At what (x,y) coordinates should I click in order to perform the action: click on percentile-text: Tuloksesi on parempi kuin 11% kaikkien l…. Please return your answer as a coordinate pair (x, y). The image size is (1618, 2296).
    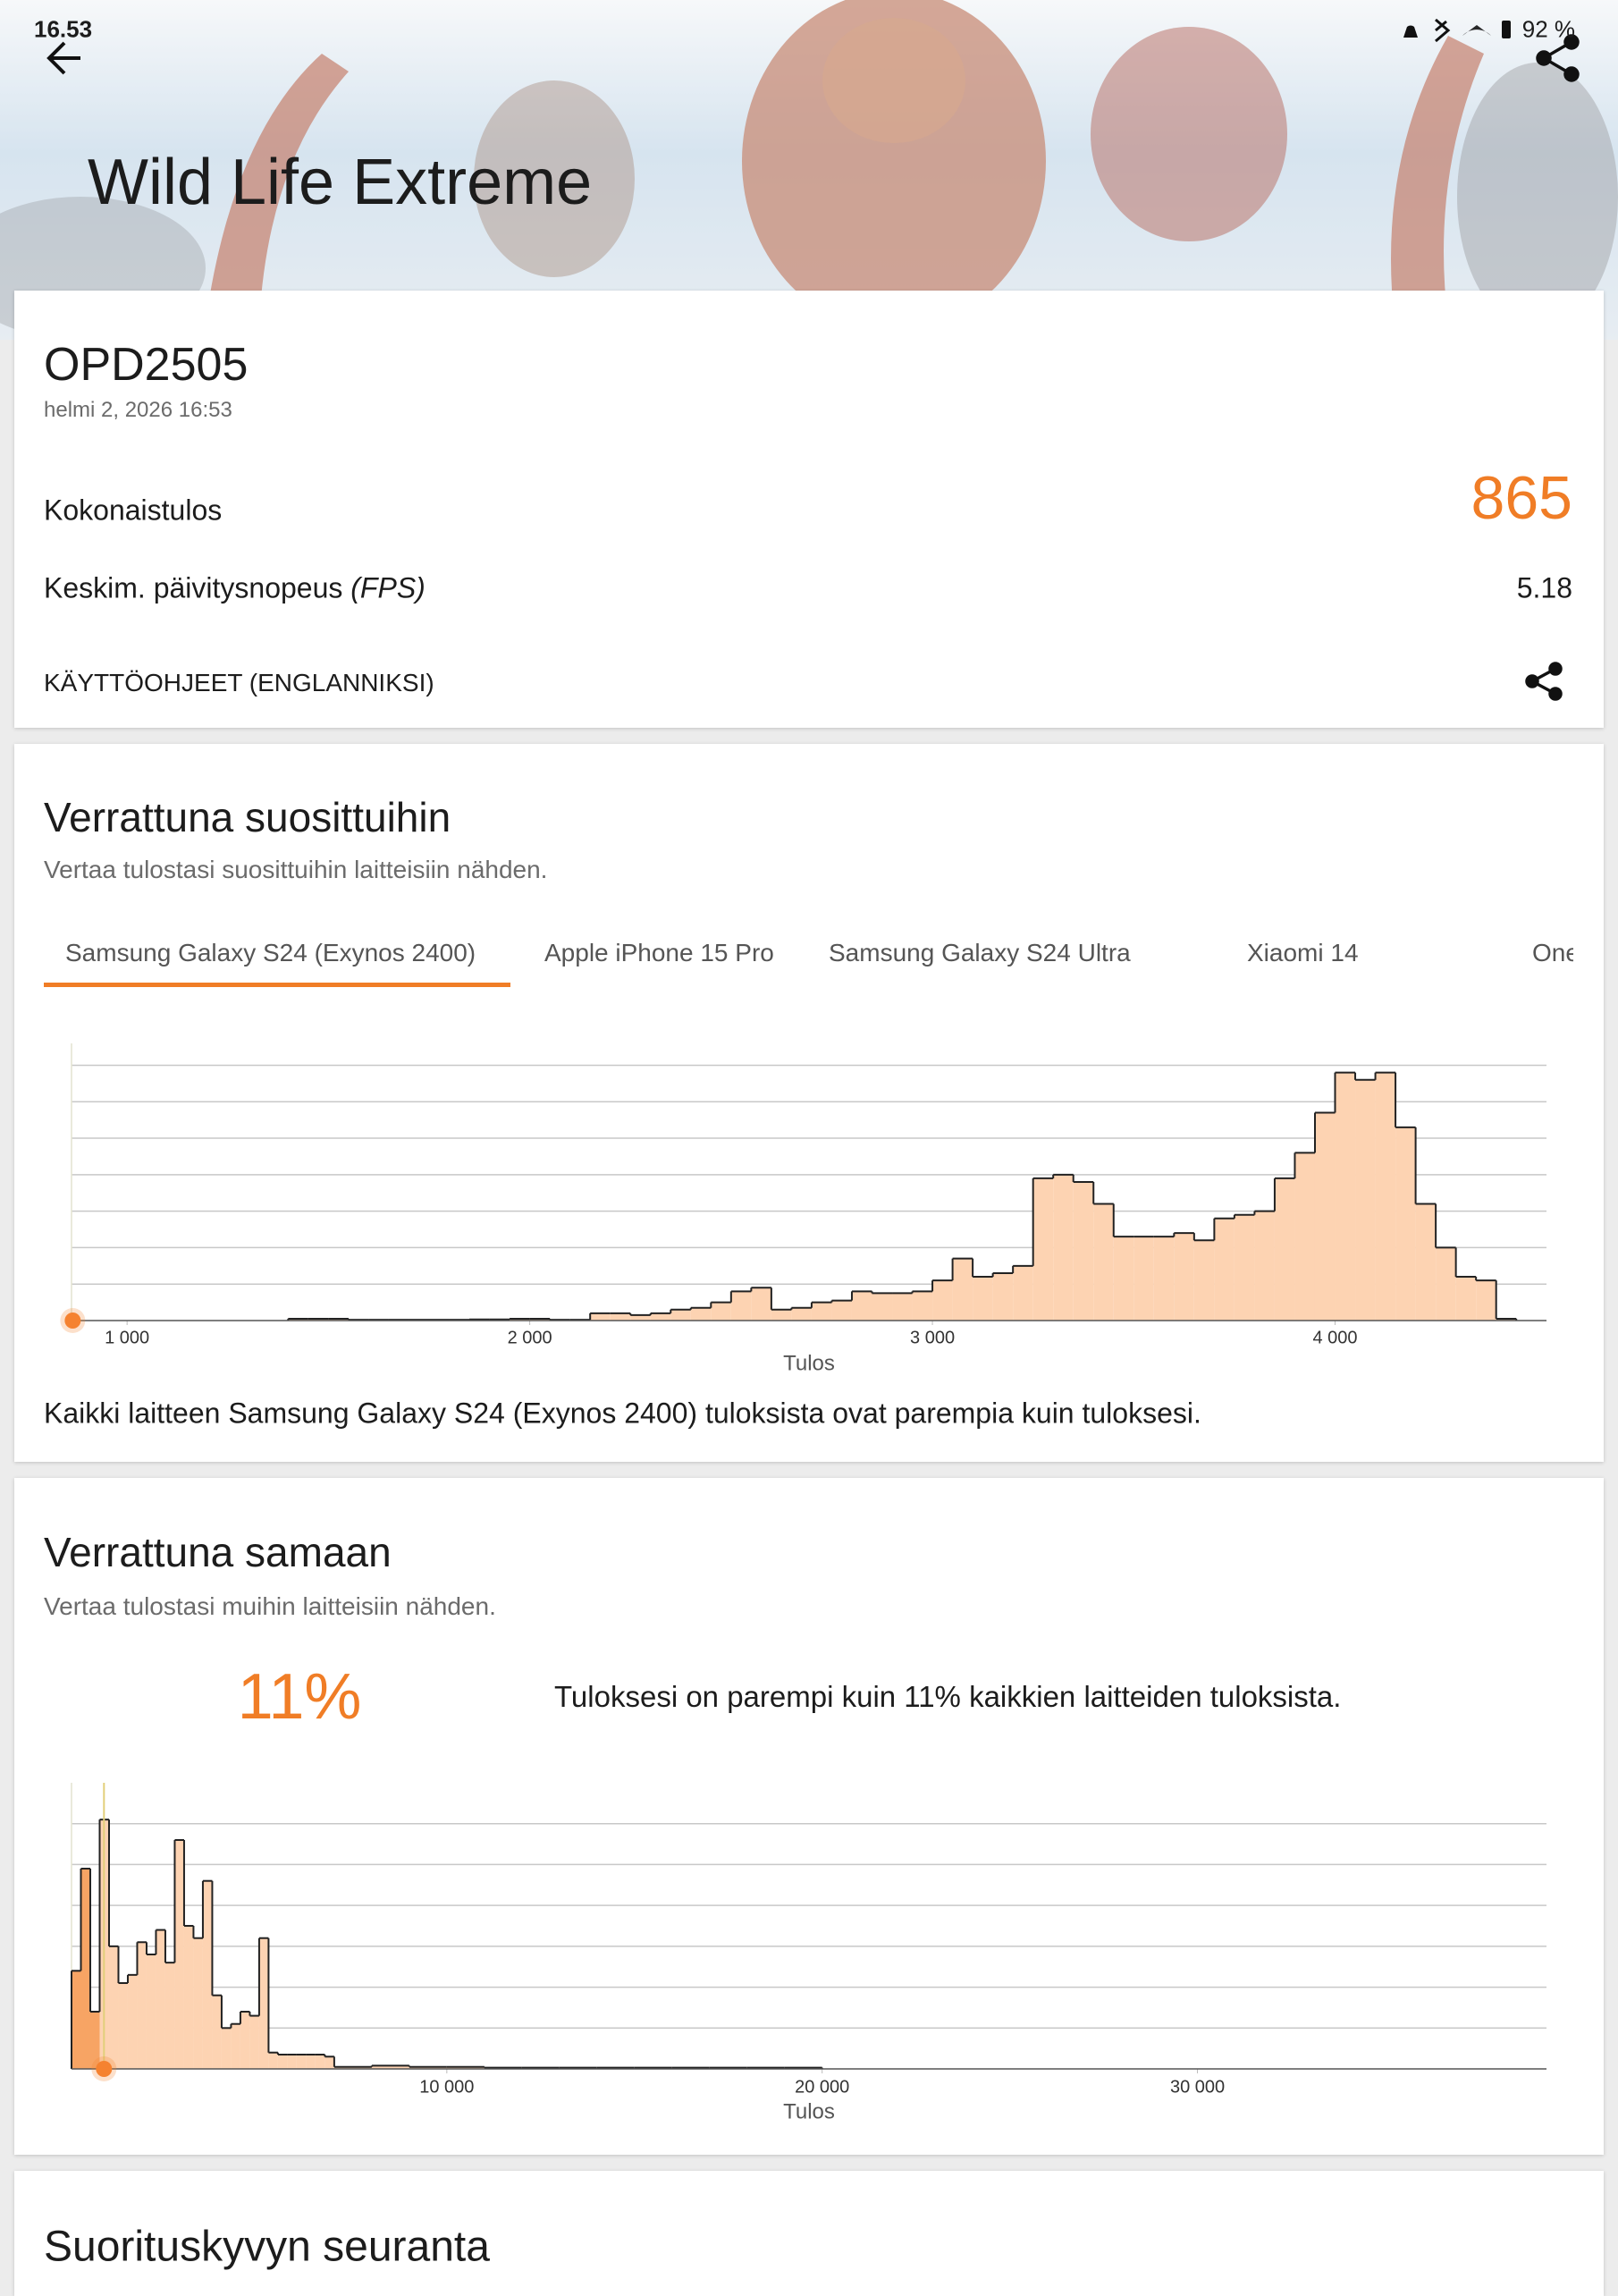
    Looking at the image, I should click on (948, 1696).